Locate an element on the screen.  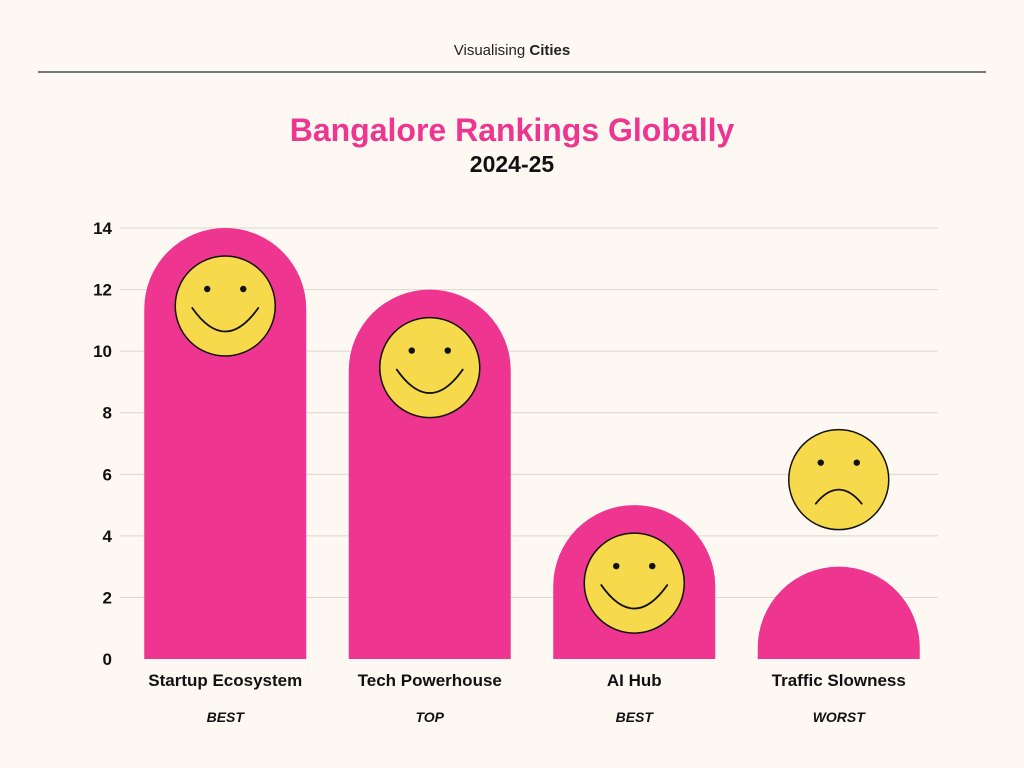
brand-name: Cities is located at coordinates (550, 50).